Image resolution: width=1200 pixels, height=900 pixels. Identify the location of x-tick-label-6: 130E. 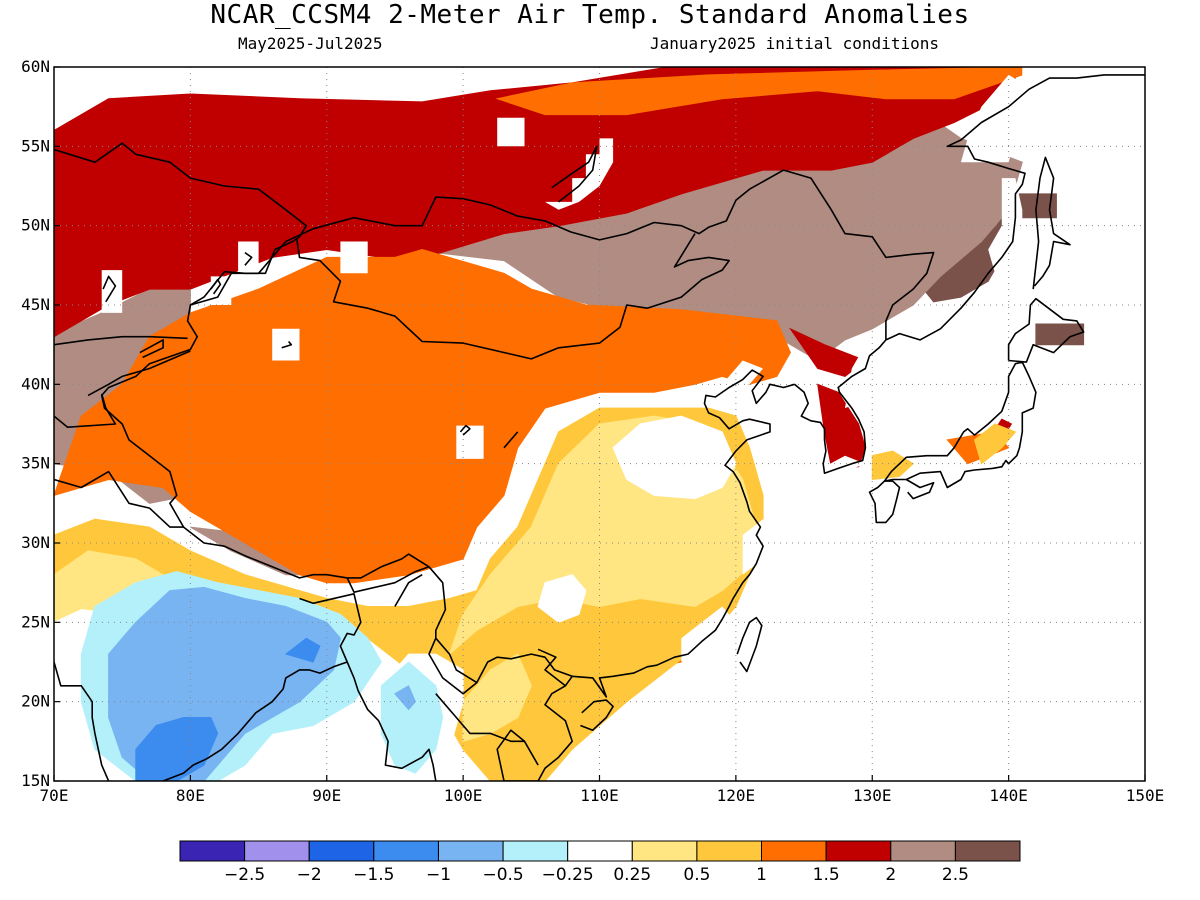
(872, 795).